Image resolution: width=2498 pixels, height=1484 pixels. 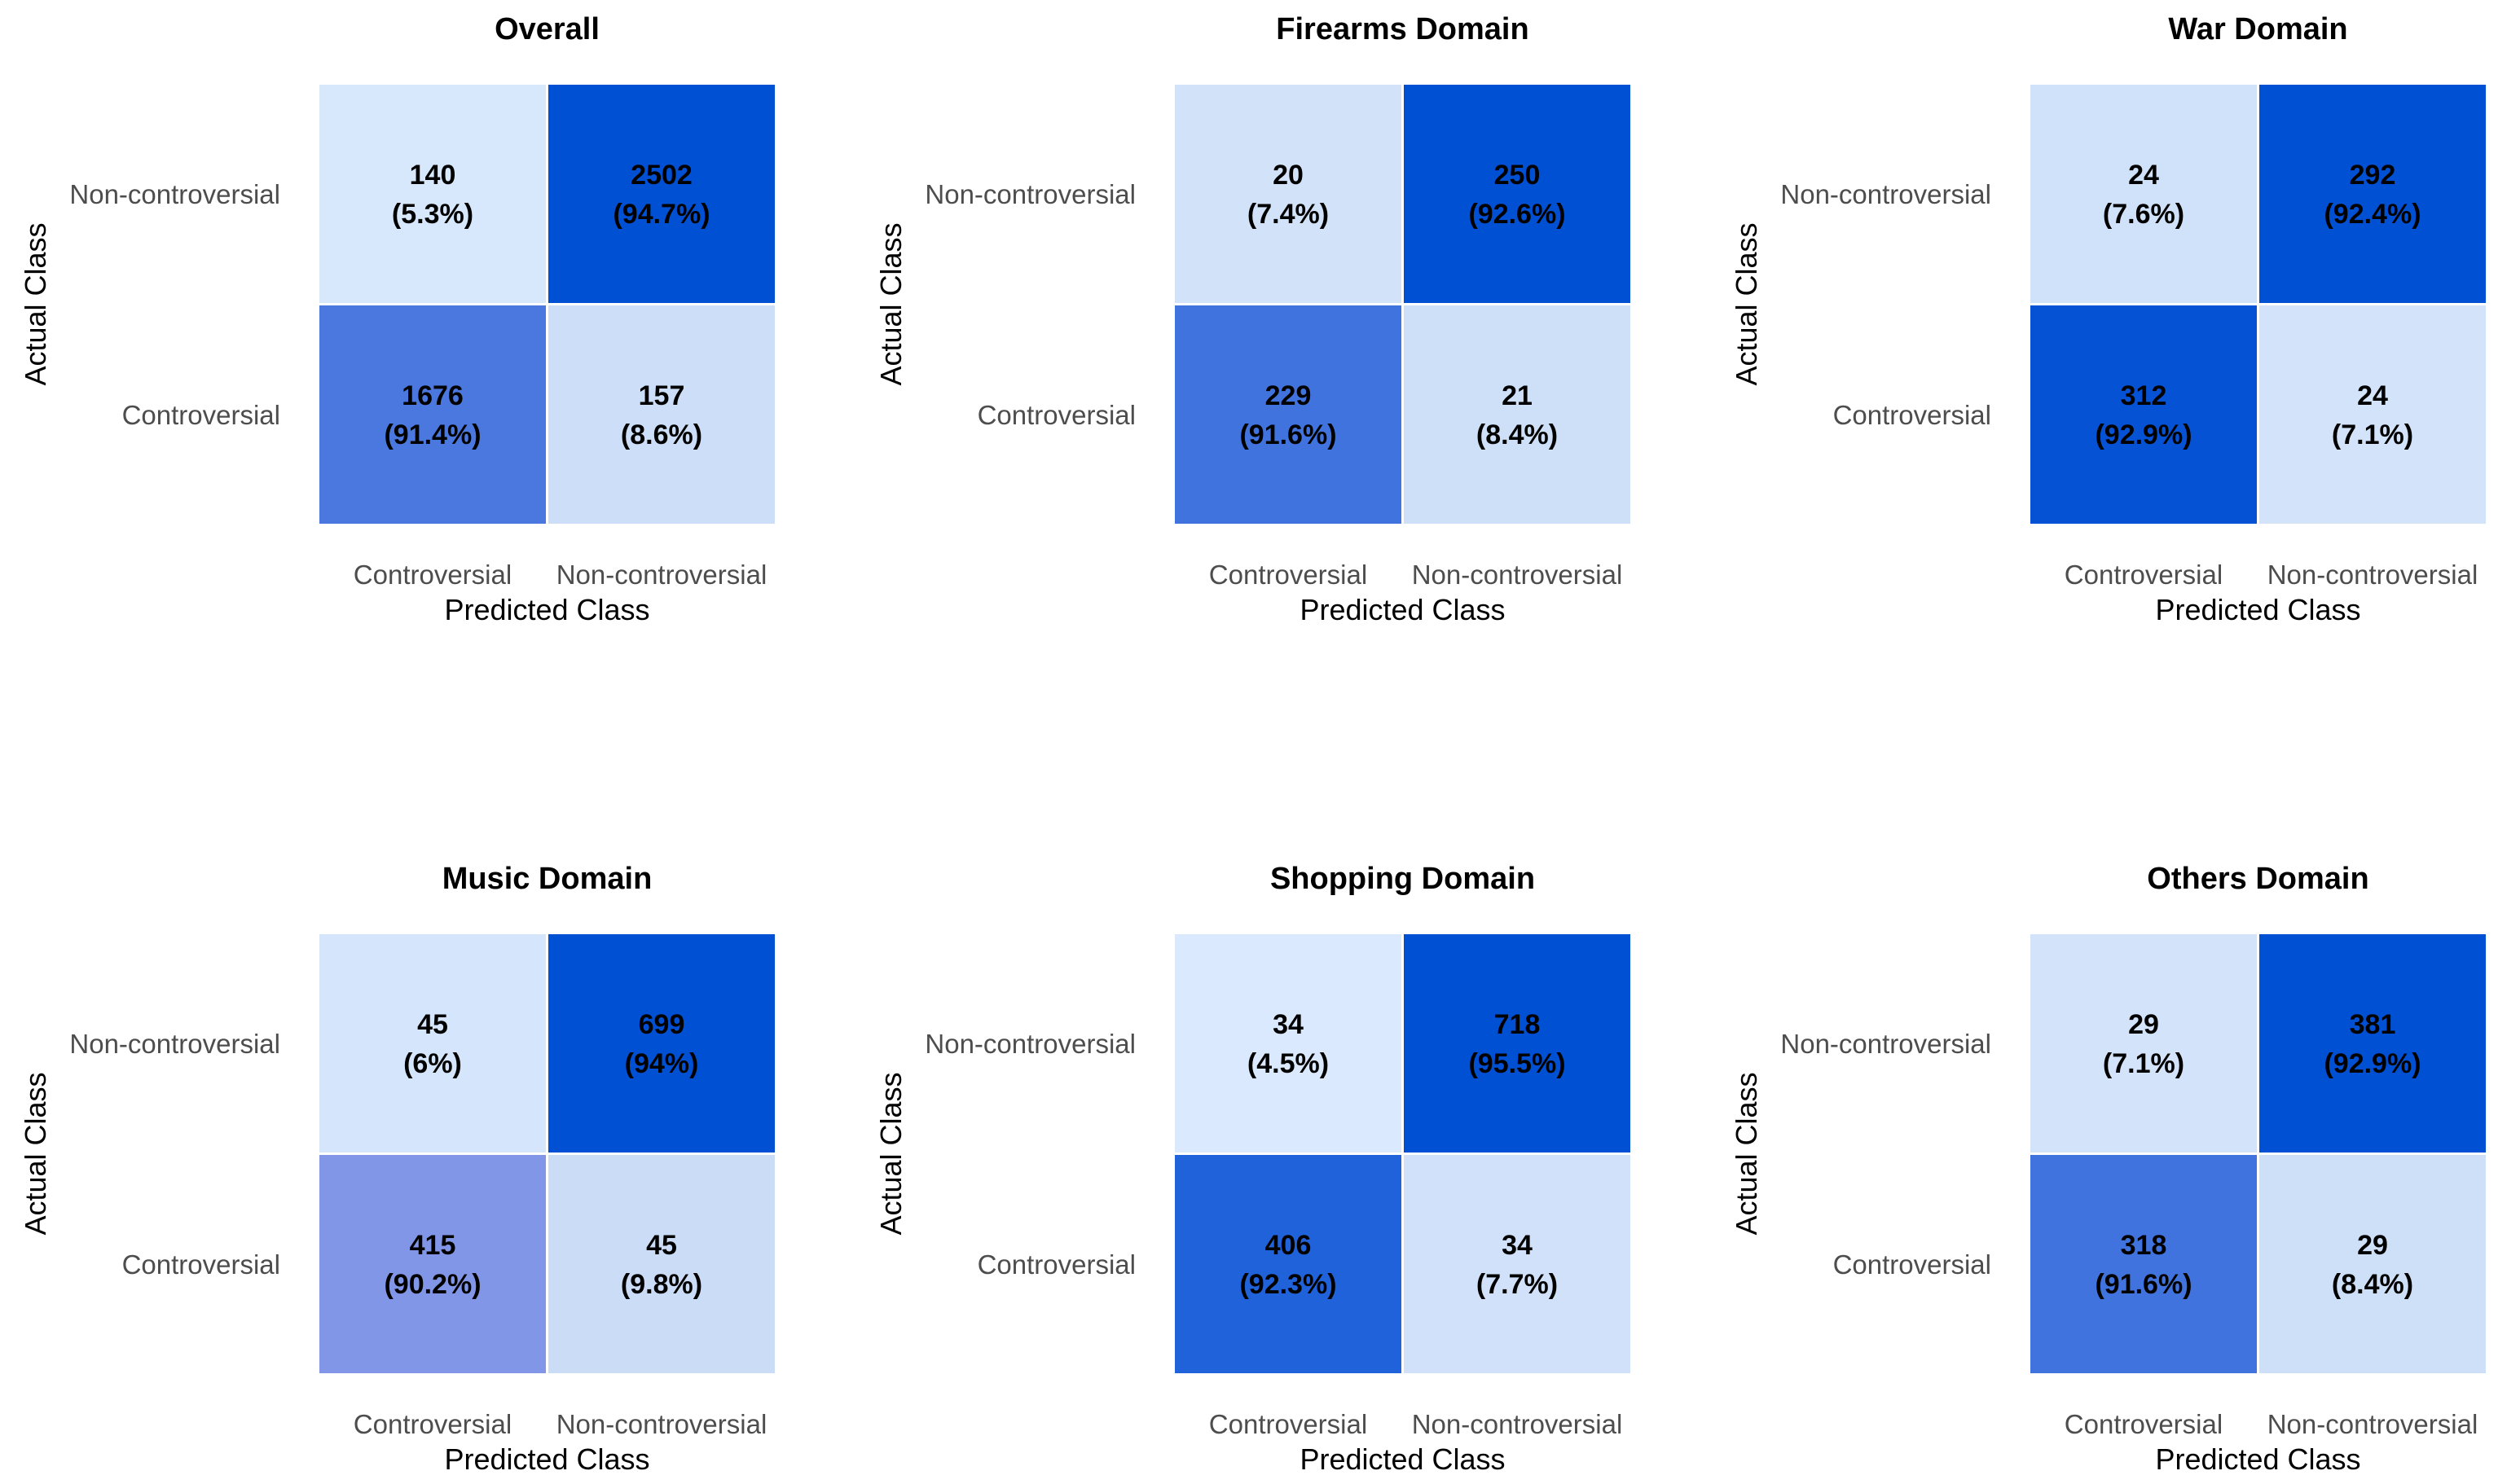 What do you see at coordinates (432, 434) in the screenshot?
I see `cell-percent-label: (91.4%)` at bounding box center [432, 434].